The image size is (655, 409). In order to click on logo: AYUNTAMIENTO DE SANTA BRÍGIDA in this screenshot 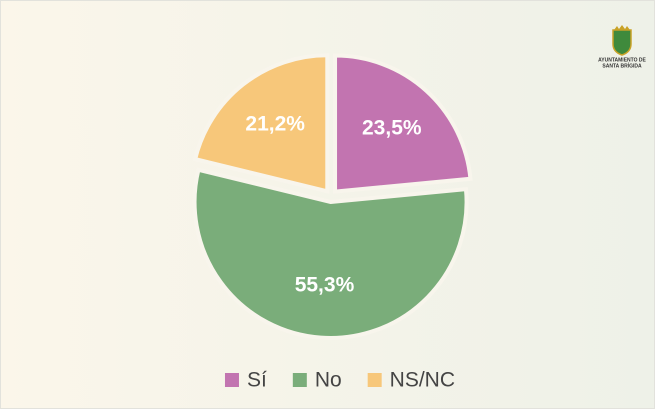, I will do `click(622, 47)`.